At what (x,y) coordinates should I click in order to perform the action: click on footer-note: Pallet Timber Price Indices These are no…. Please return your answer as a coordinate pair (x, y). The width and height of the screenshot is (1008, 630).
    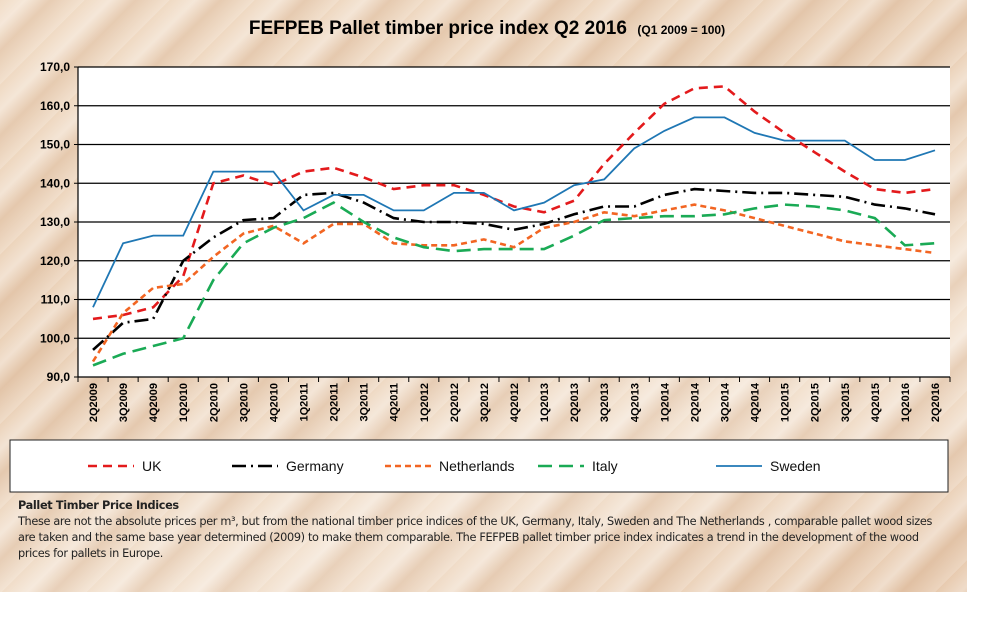
    Looking at the image, I should click on (483, 530).